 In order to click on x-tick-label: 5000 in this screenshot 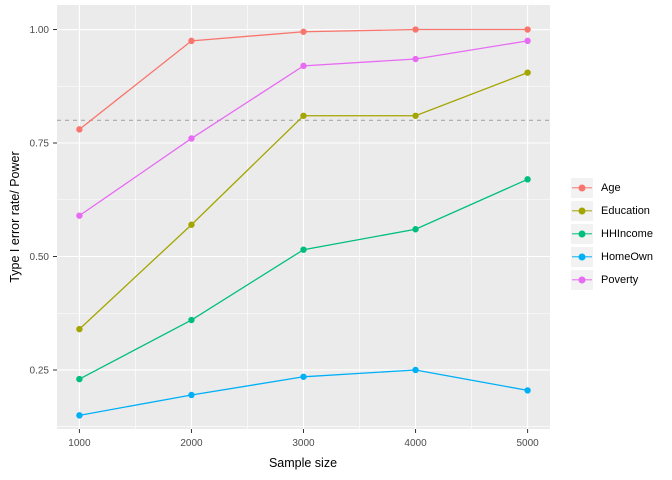, I will do `click(527, 443)`.